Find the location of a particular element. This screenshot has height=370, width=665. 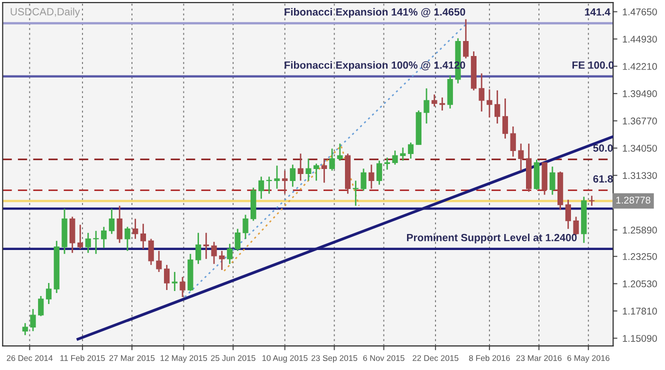

x-tick-label: 26 Dec 2014 is located at coordinates (29, 358).